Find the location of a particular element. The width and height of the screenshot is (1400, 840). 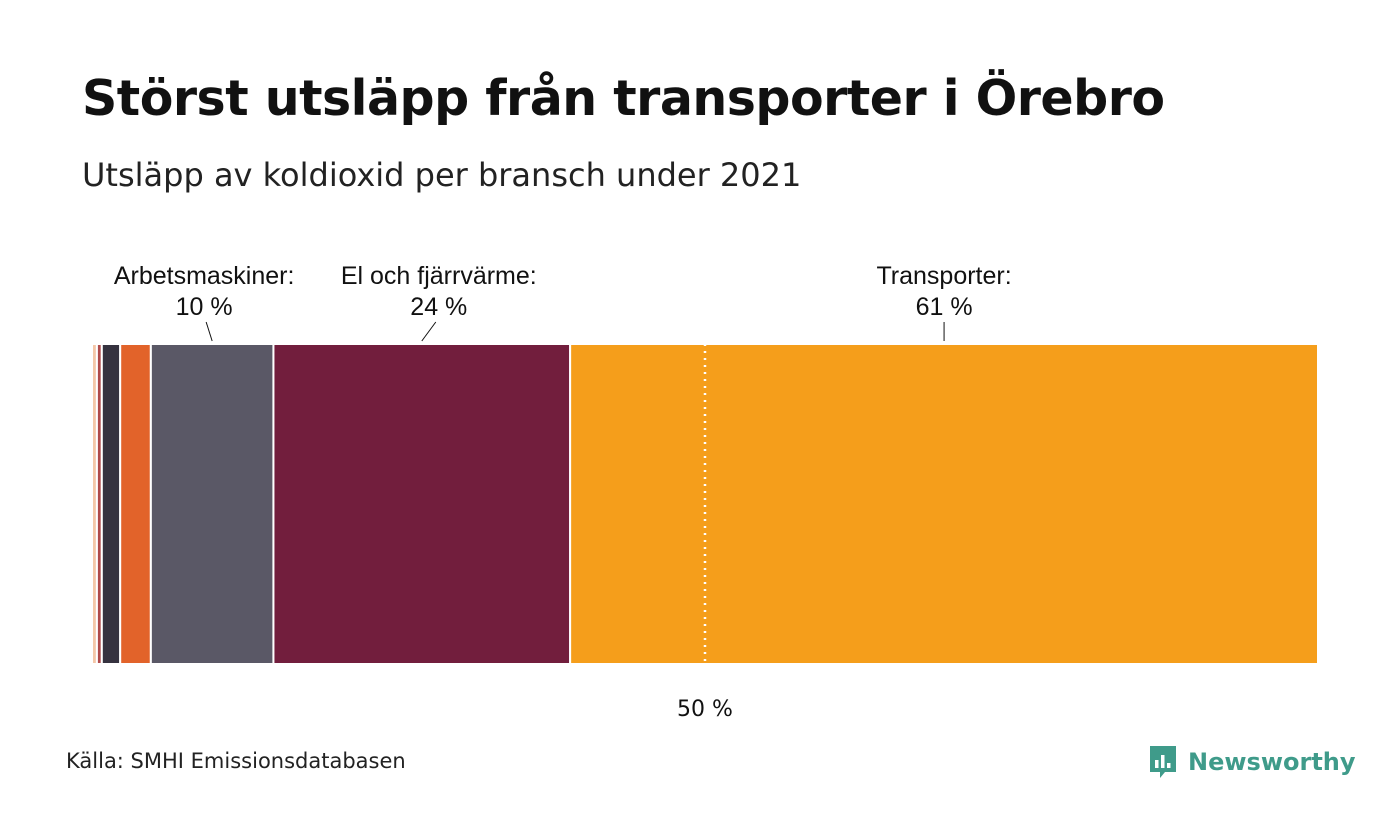

segment-label: El och fjärrvärme: is located at coordinates (439, 276).